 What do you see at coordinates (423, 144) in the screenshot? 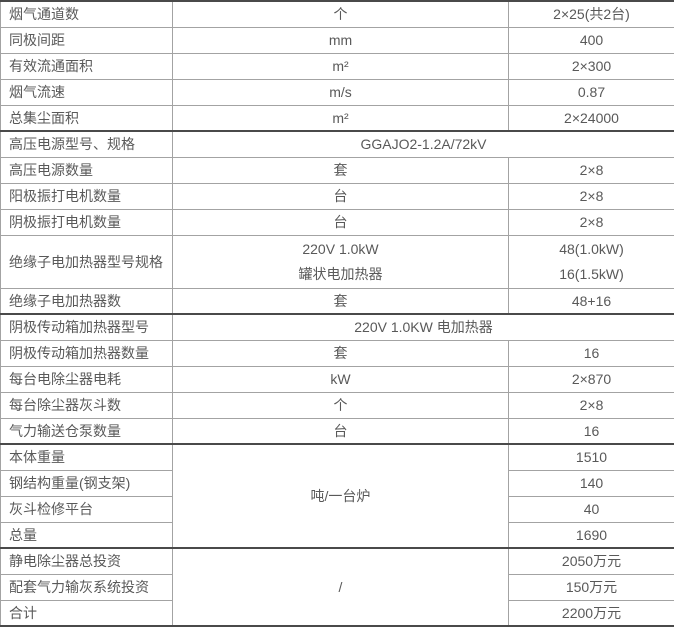
I see `value-cell: GGAJO2-1.2A/72kV` at bounding box center [423, 144].